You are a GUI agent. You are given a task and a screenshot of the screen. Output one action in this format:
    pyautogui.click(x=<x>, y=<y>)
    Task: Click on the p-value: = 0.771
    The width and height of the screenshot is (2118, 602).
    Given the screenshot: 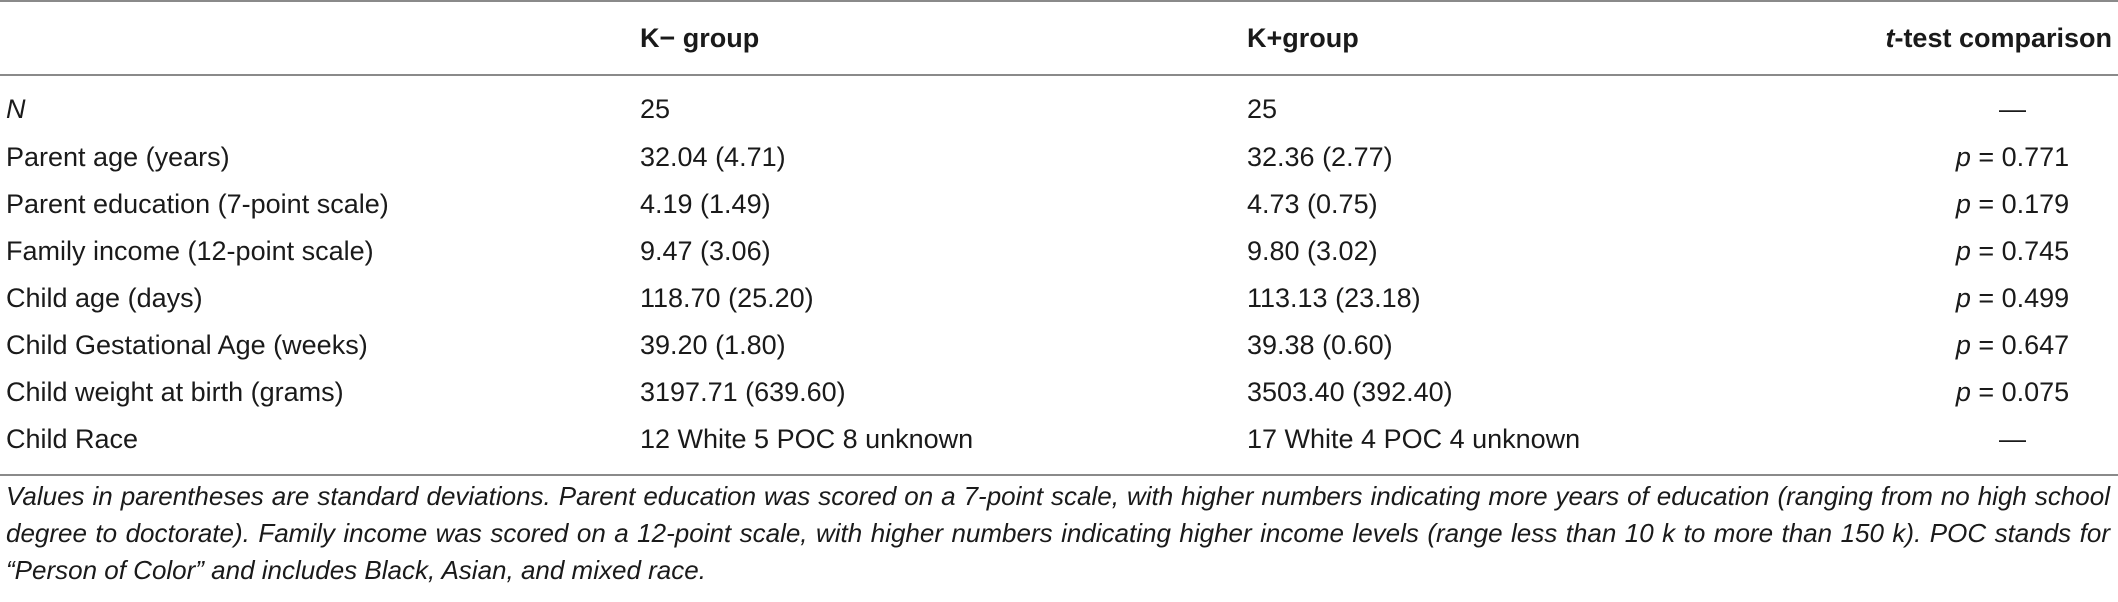 What is the action you would take?
    pyautogui.click(x=2020, y=157)
    